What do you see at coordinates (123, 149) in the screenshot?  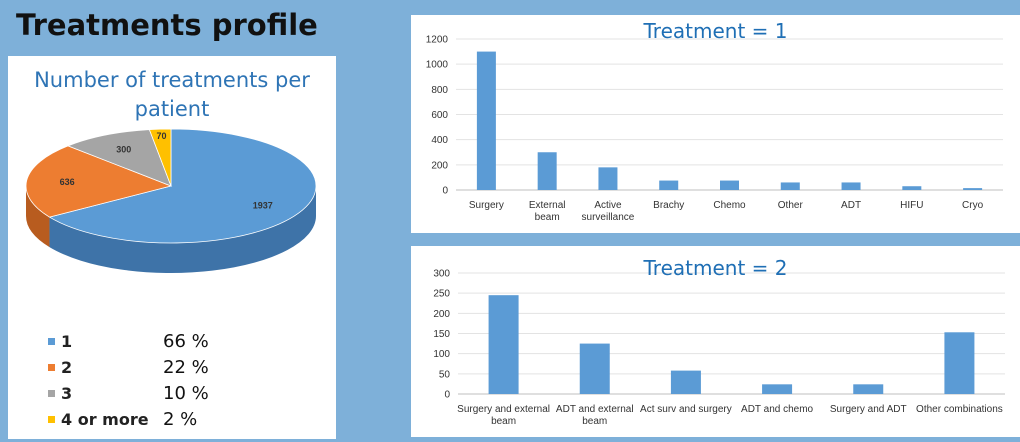 I see `pie-data-label: 300` at bounding box center [123, 149].